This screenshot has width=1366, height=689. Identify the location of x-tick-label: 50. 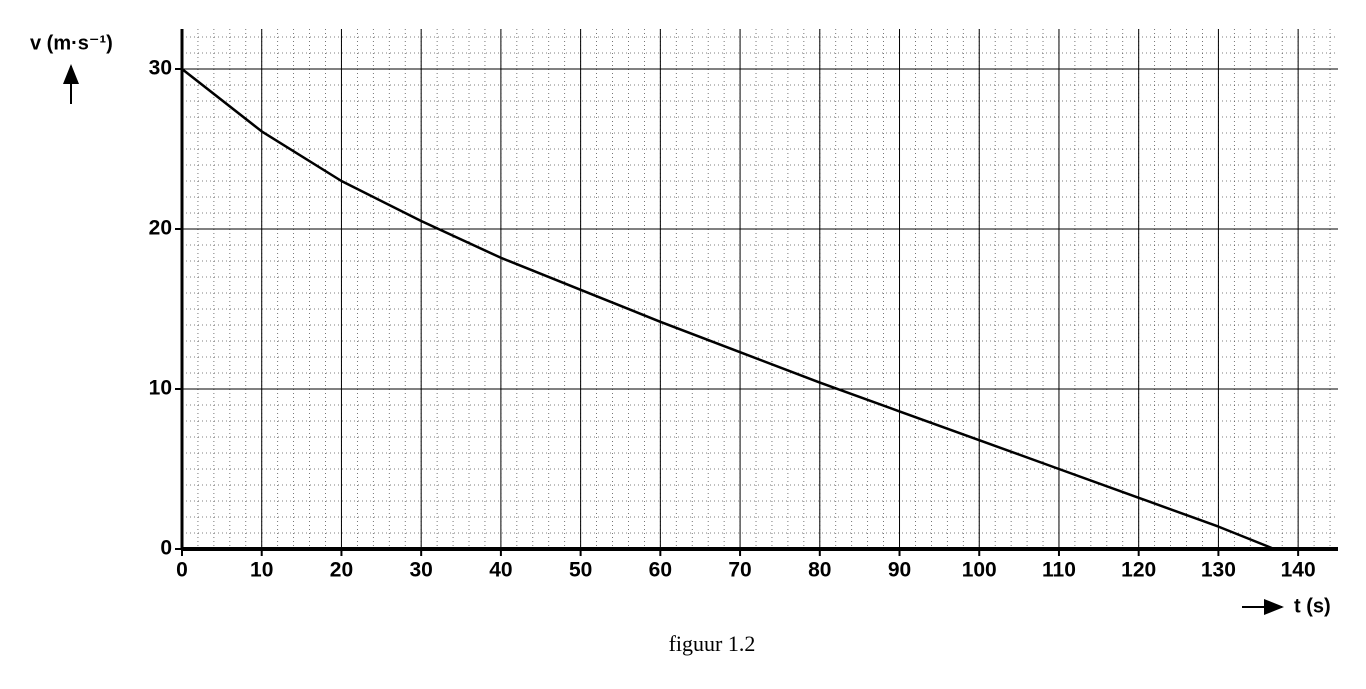
(580, 570).